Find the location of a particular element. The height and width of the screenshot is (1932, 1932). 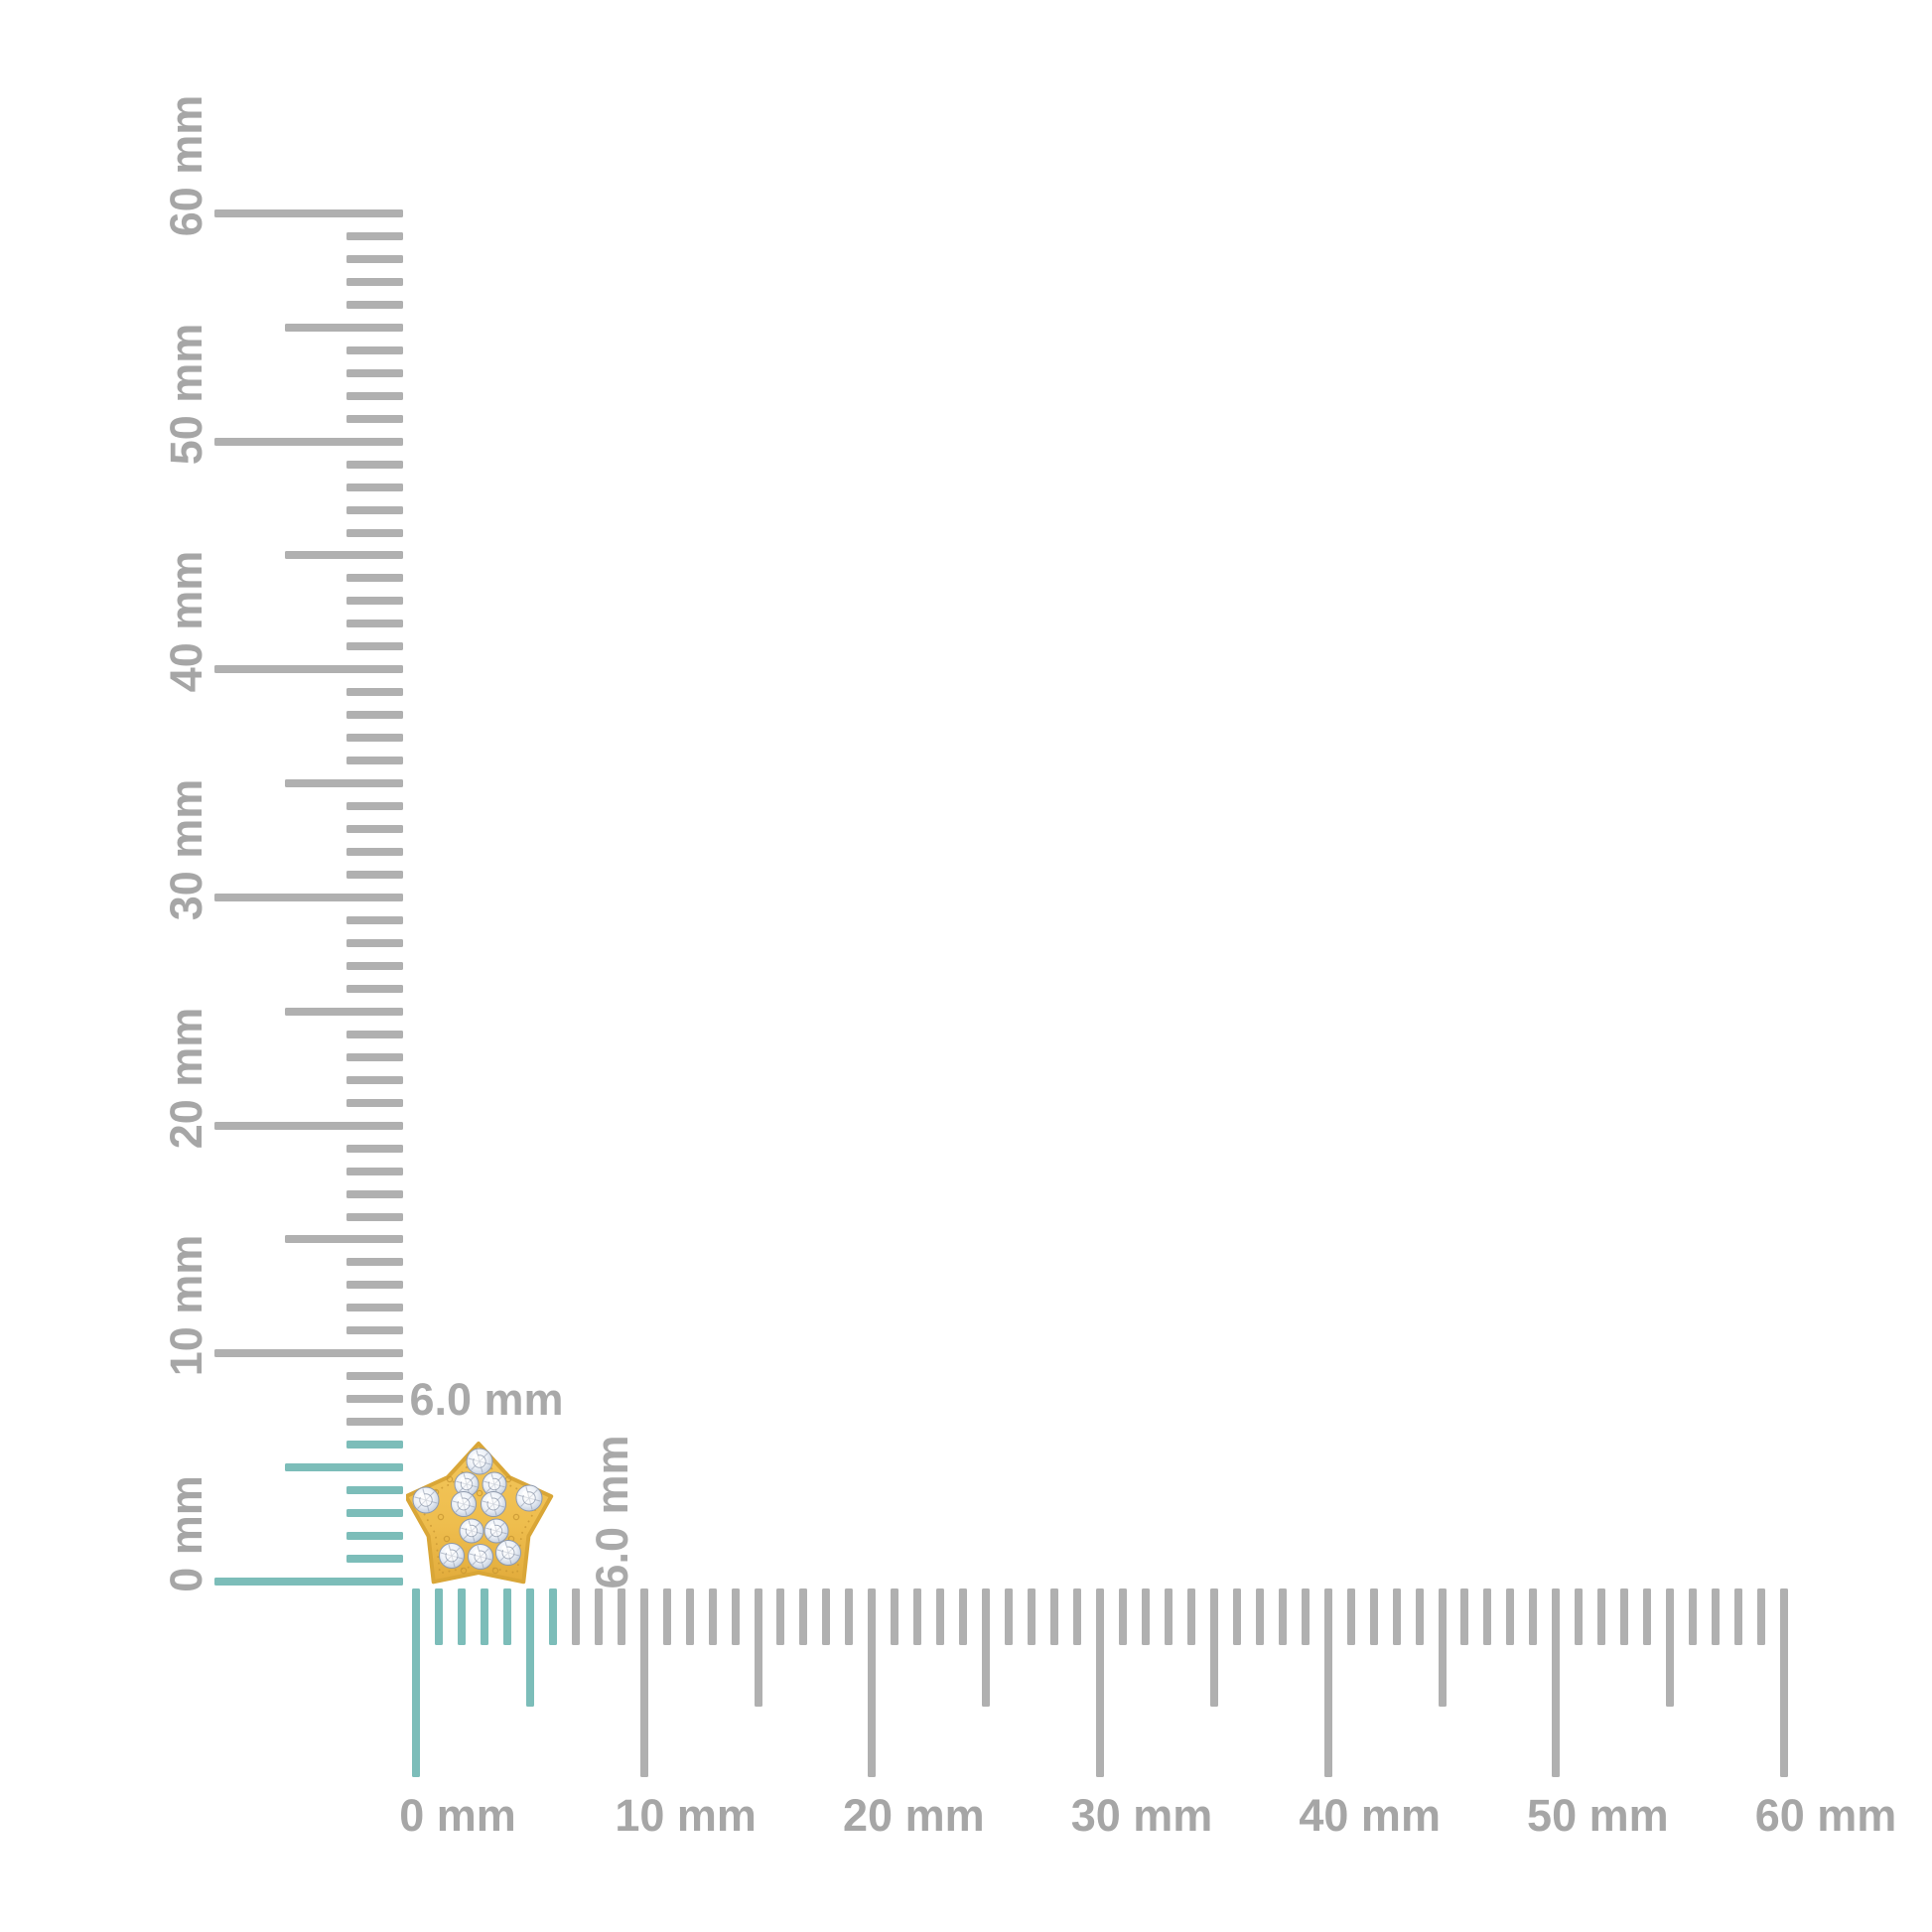

horizontal-ruler-tick-43mm is located at coordinates (1396, 1616).